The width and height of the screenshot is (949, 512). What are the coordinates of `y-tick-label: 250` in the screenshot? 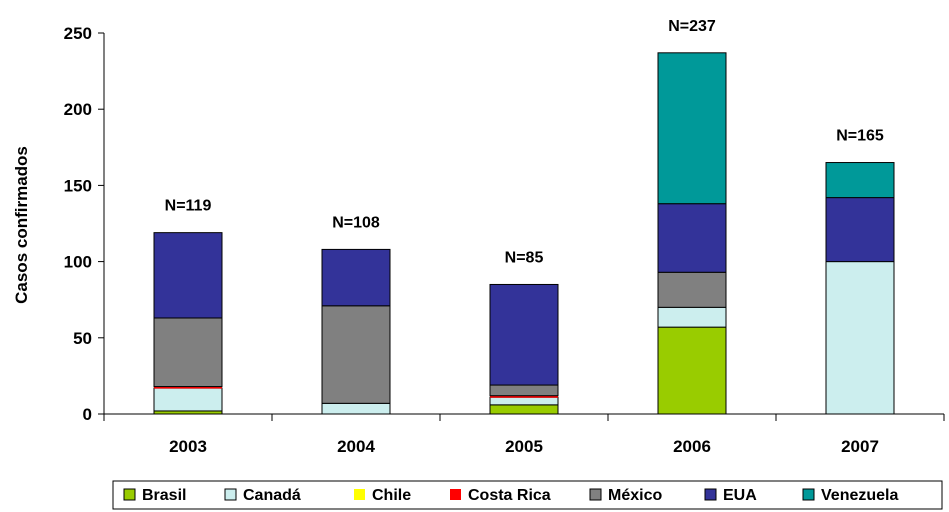 It's located at (78, 33).